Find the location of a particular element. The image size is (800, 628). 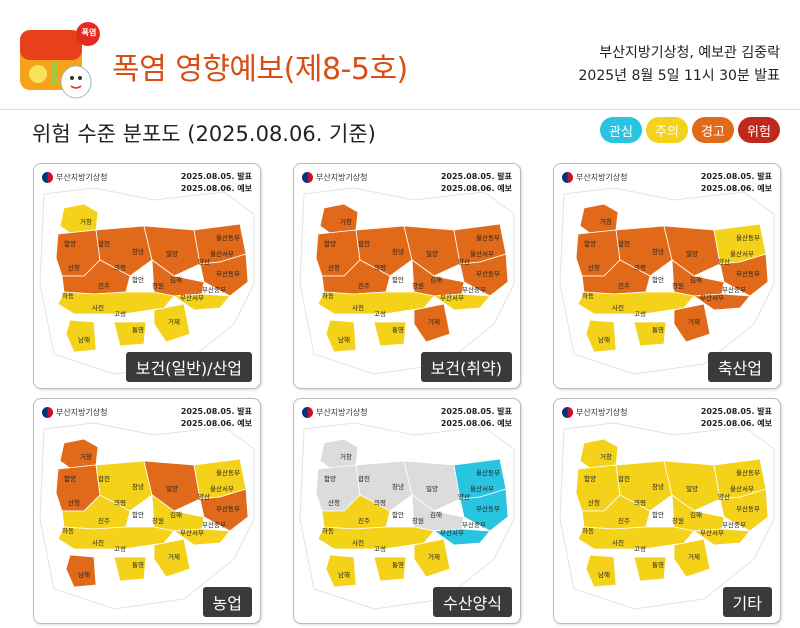

issuer-info: 부산지방기상청, 예보관 김중락 2025년 8월 5일 11시 30분 발표 is located at coordinates (679, 65).